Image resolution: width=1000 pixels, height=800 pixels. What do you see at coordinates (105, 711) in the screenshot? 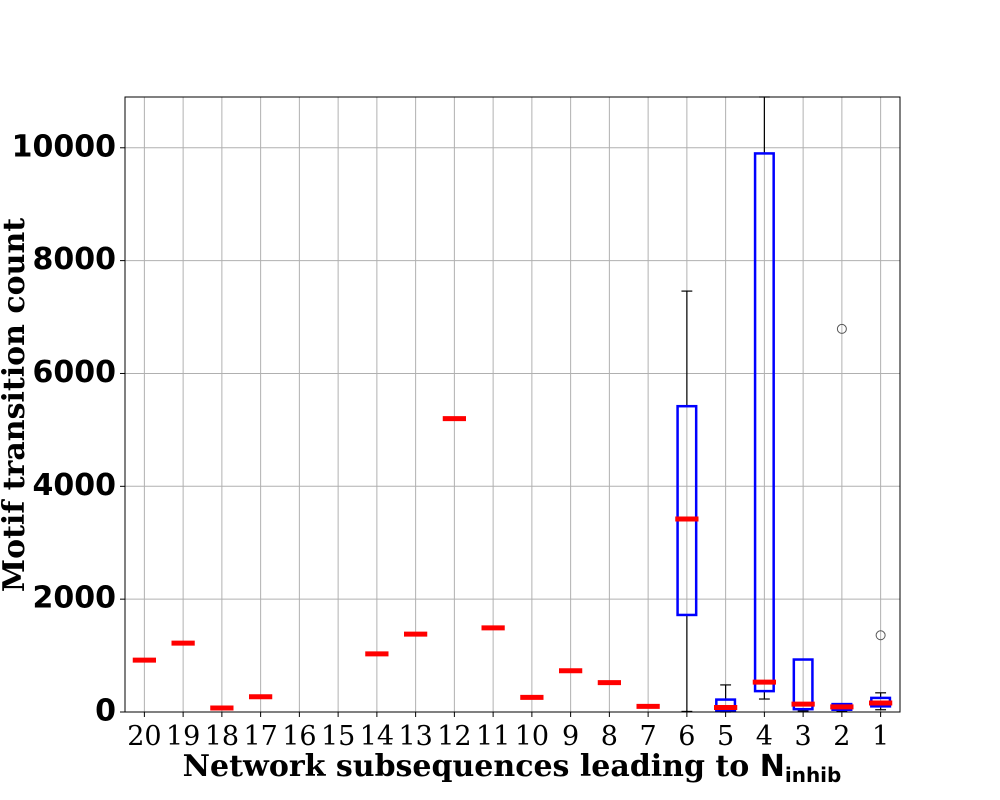
I see `y-tick-label: 0` at bounding box center [105, 711].